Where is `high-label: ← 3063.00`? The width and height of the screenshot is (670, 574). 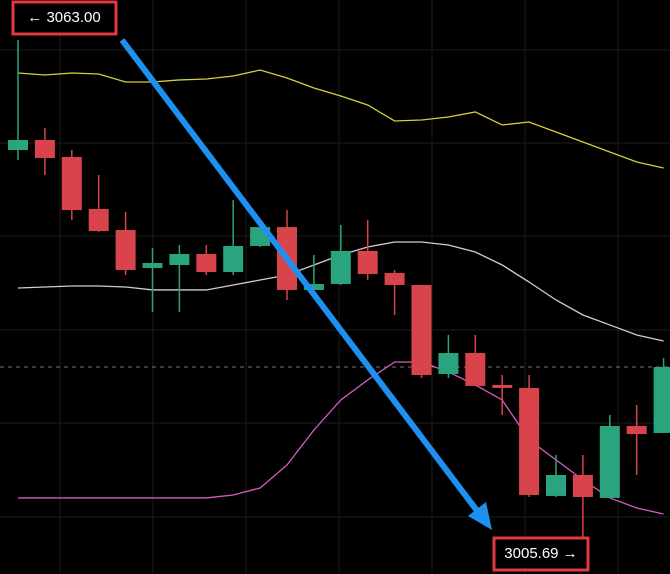
high-label: ← 3063.00 is located at coordinates (63, 17).